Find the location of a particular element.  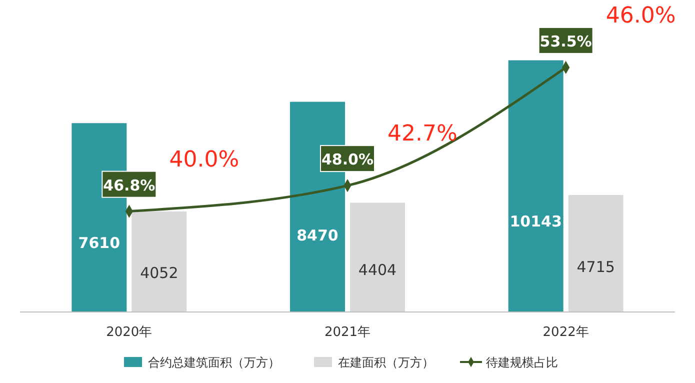

x-tick-label: 2020年 is located at coordinates (129, 332).